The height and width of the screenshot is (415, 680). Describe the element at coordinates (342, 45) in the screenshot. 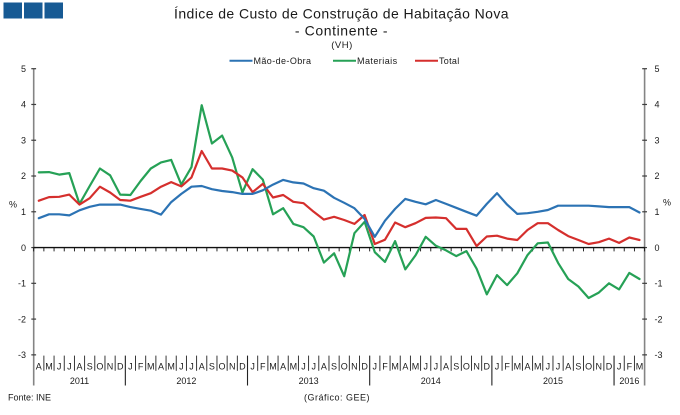

I see `svg-text: (VH)` at that location.